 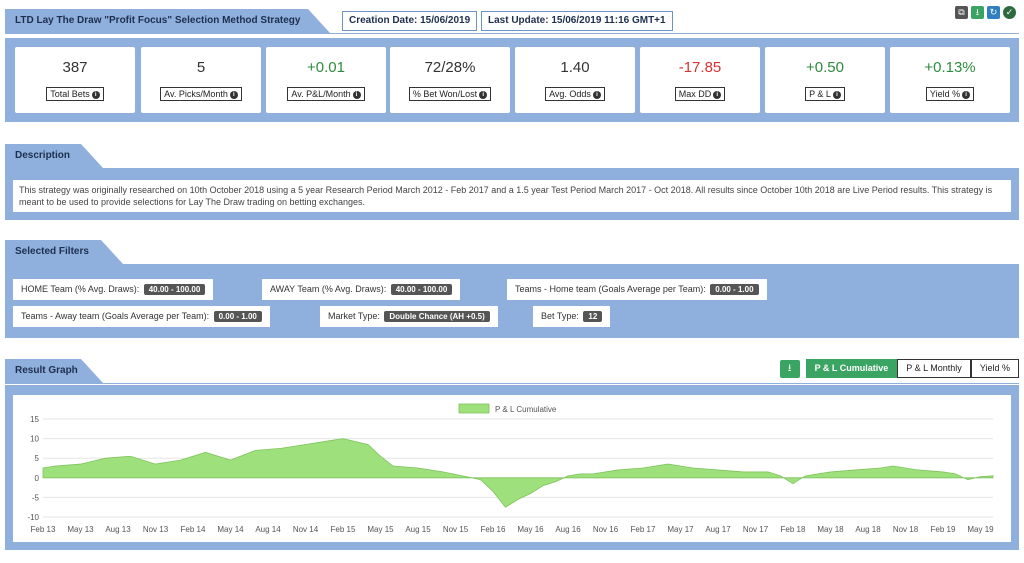 What do you see at coordinates (1009, 12) in the screenshot?
I see `shield-check-icon: ✓` at bounding box center [1009, 12].